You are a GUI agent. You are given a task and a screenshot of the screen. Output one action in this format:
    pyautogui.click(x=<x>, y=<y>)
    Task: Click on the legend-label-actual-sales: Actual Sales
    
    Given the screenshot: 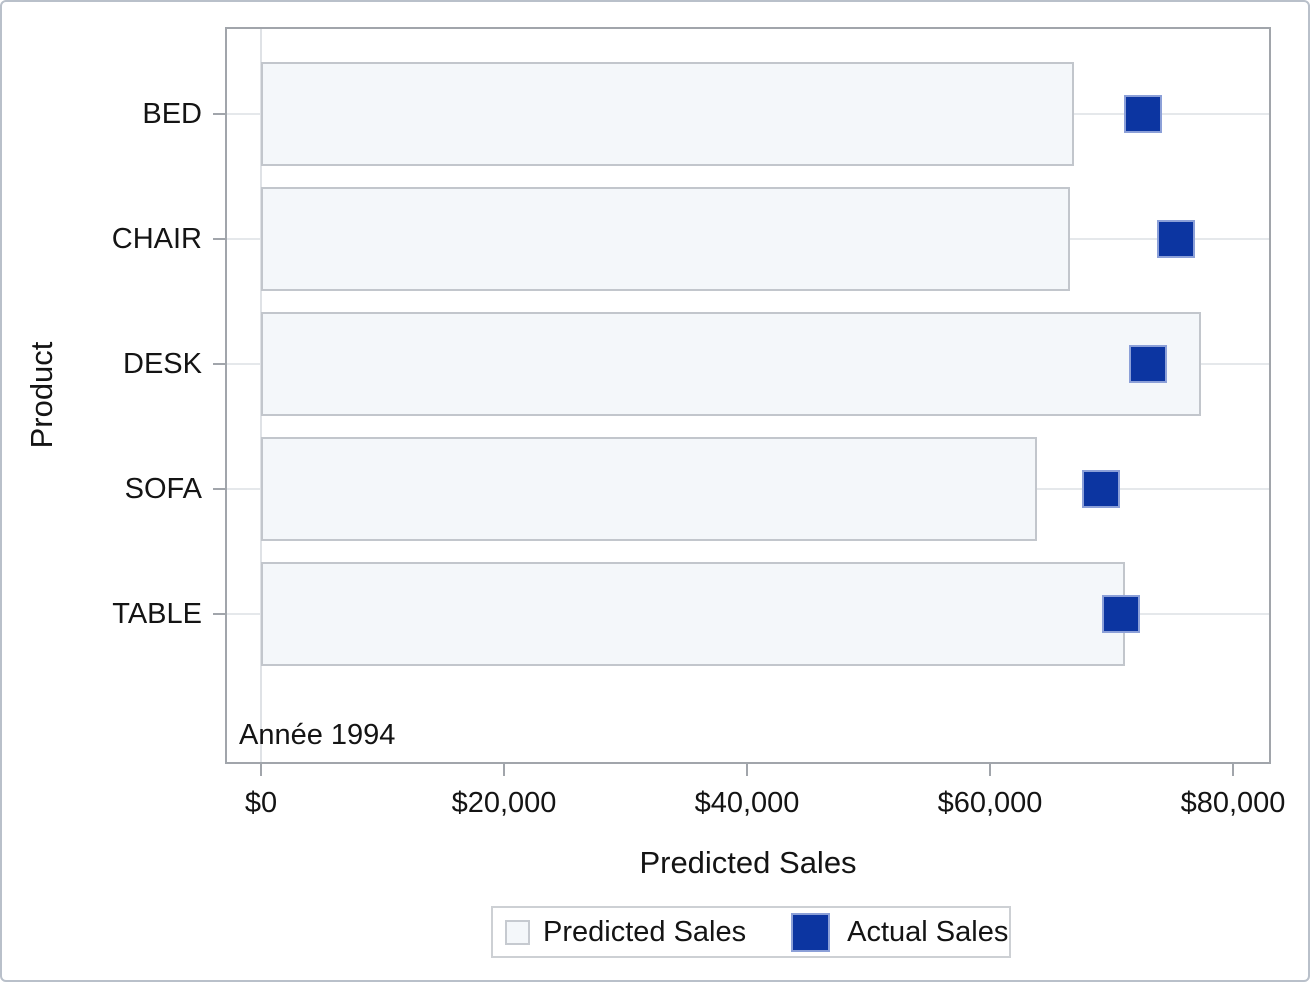 What is the action you would take?
    pyautogui.click(x=928, y=931)
    